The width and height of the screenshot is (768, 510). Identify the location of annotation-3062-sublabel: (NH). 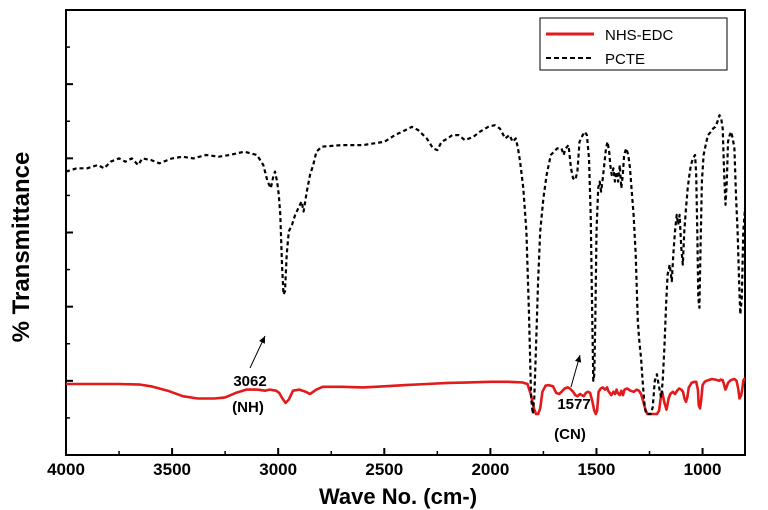
(248, 407).